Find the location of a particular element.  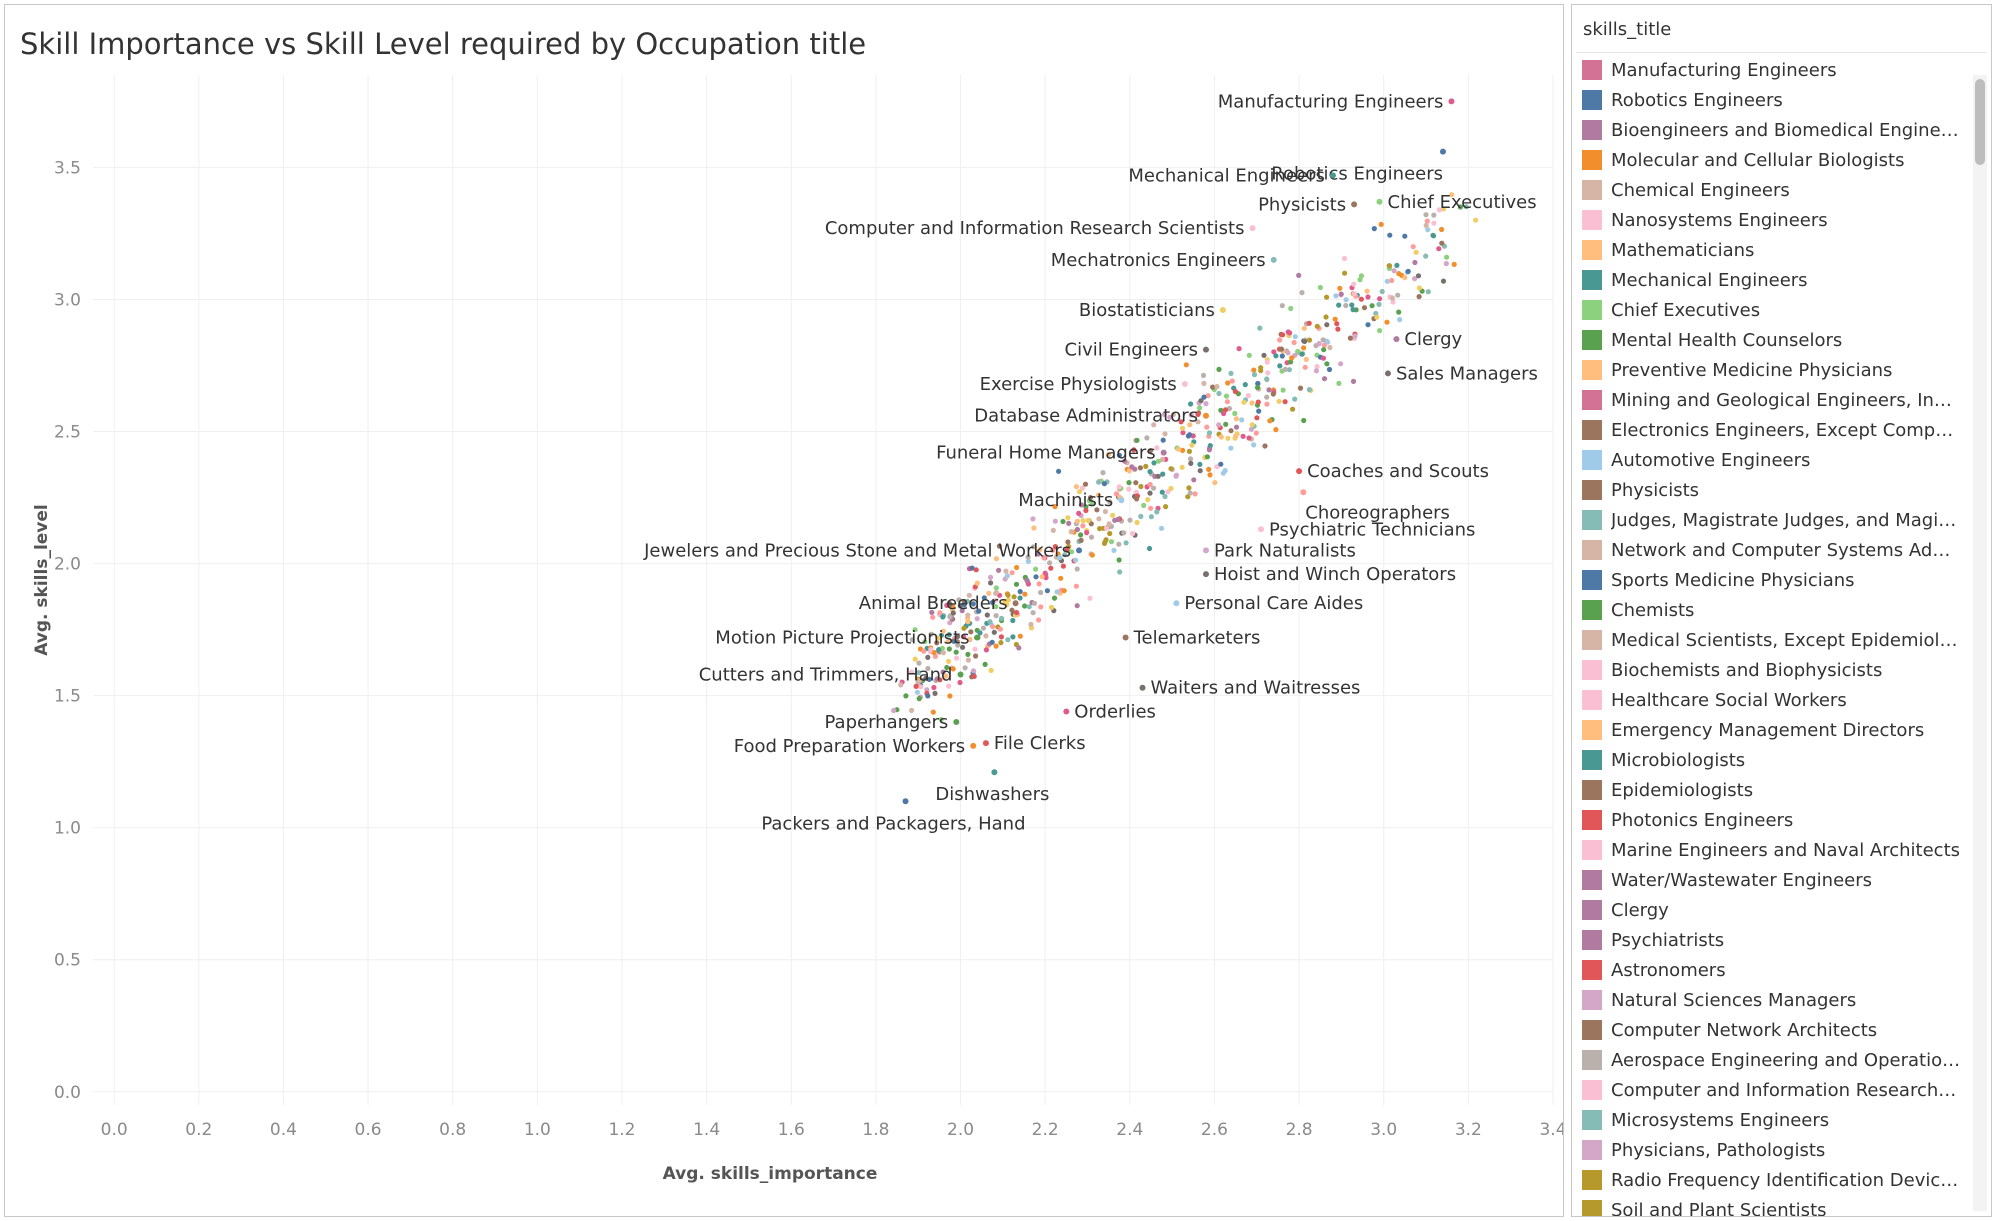

legend-item: Emergency Management Directors is located at coordinates (1772, 730).